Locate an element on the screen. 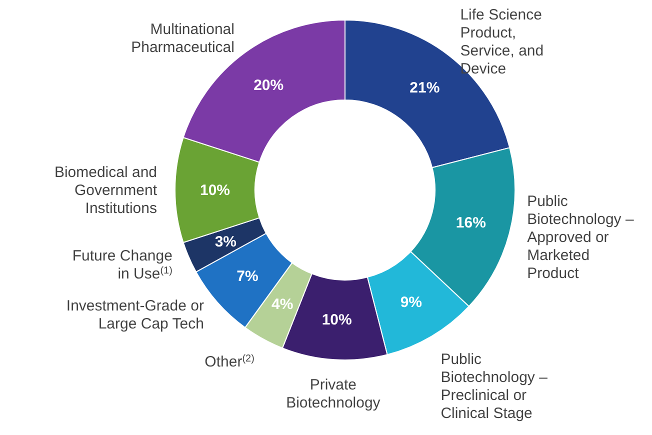 The height and width of the screenshot is (435, 652). slice-label: Future Change in Use$^{(1)}$ is located at coordinates (122, 265).